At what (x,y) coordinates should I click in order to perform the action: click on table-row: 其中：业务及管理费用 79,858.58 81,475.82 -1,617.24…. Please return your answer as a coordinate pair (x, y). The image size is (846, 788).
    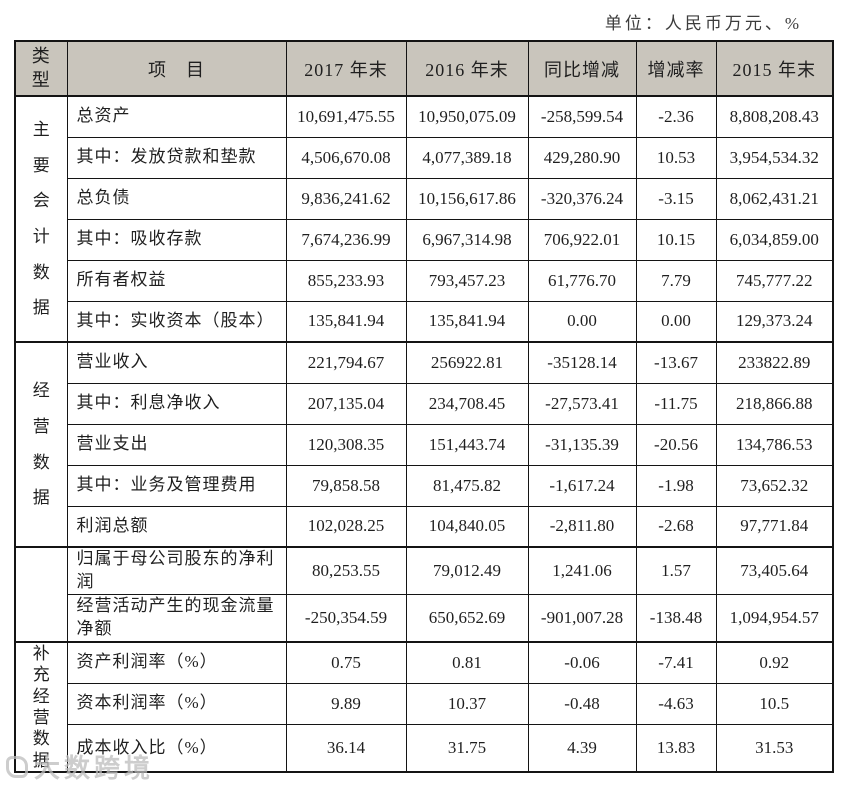
    Looking at the image, I should click on (424, 485).